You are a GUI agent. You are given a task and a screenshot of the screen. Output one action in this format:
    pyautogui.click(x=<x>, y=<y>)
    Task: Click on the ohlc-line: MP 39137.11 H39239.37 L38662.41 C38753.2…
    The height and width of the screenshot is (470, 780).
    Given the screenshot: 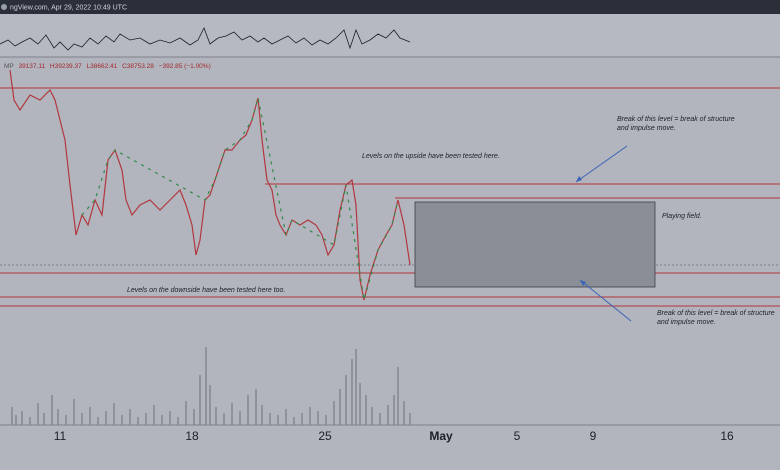 What is the action you would take?
    pyautogui.click(x=107, y=66)
    